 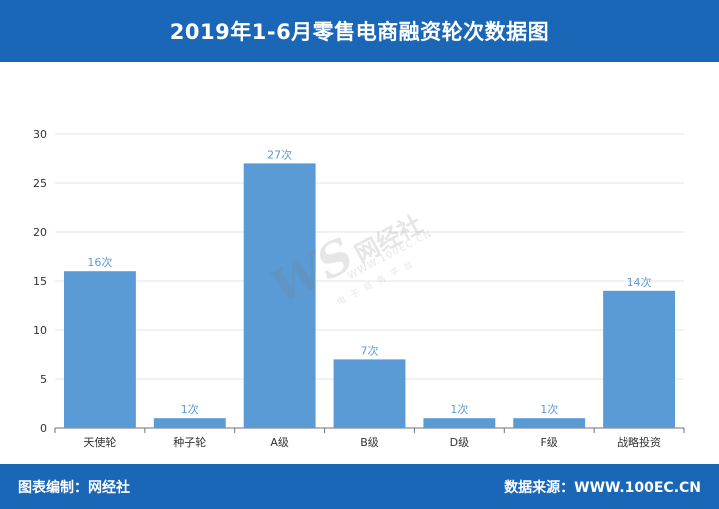 I want to click on footer-source: 数据来源：WWW.100EC.CN, so click(x=602, y=487).